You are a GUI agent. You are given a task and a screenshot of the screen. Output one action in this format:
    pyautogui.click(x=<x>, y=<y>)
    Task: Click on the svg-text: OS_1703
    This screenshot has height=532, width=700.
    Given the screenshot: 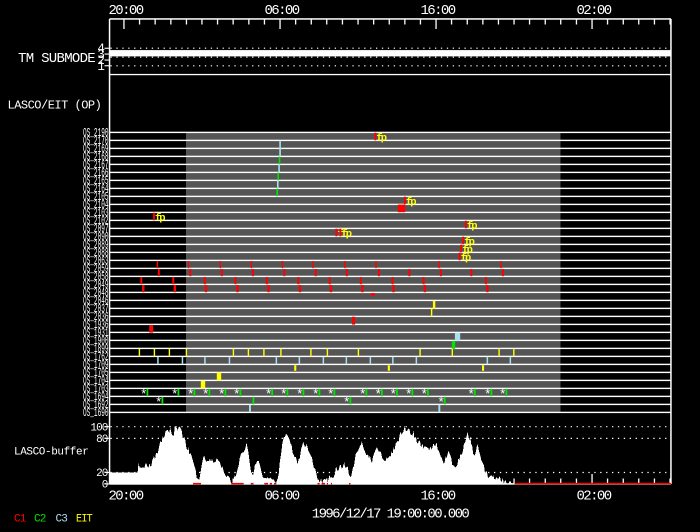 What is the action you would take?
    pyautogui.click(x=96, y=389)
    